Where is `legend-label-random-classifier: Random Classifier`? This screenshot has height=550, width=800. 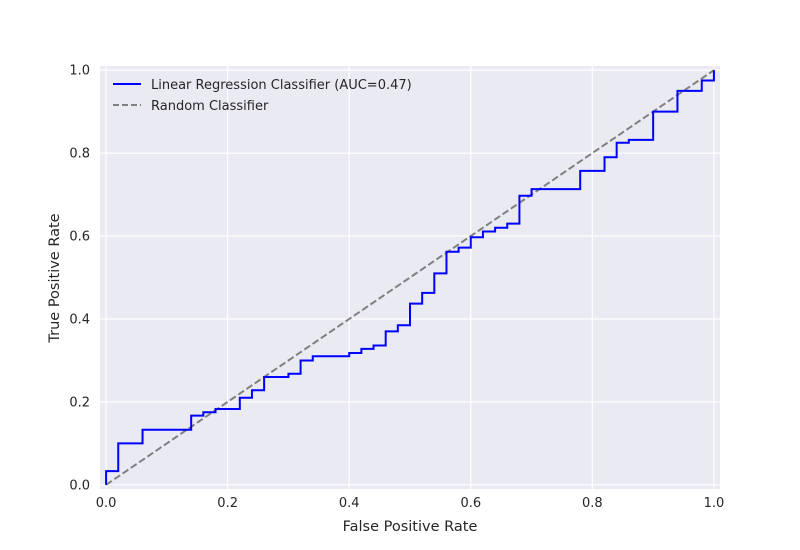 legend-label-random-classifier: Random Classifier is located at coordinates (210, 106).